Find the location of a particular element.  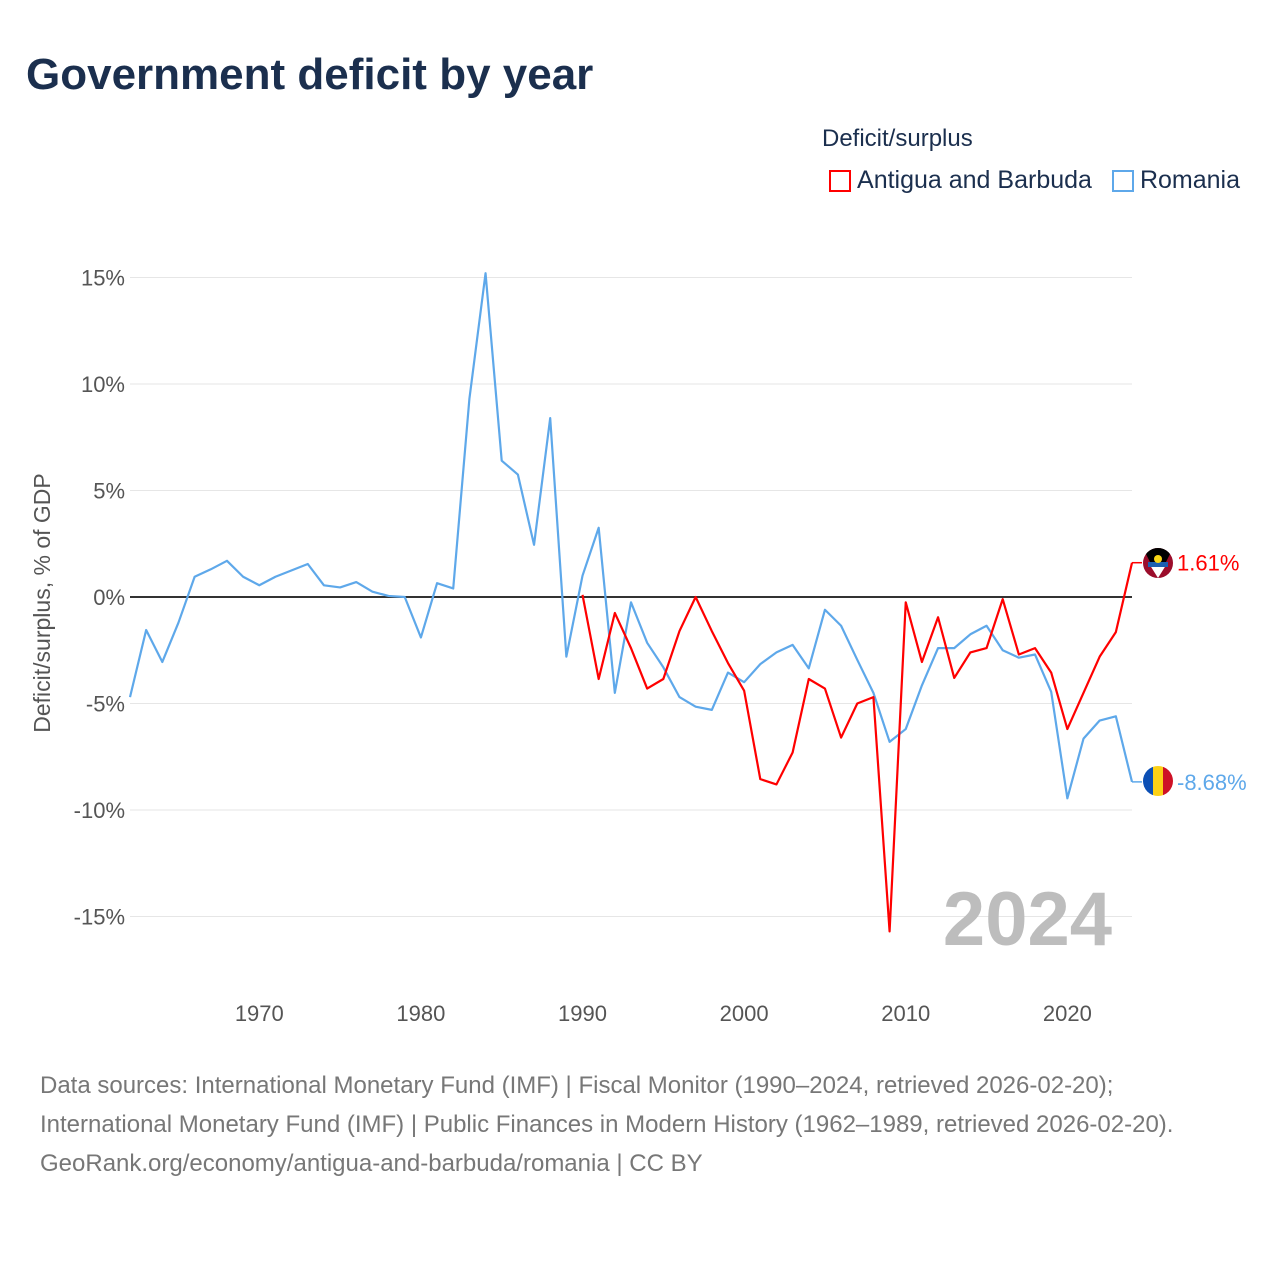

y-tick-label: 0% is located at coordinates (109, 597).